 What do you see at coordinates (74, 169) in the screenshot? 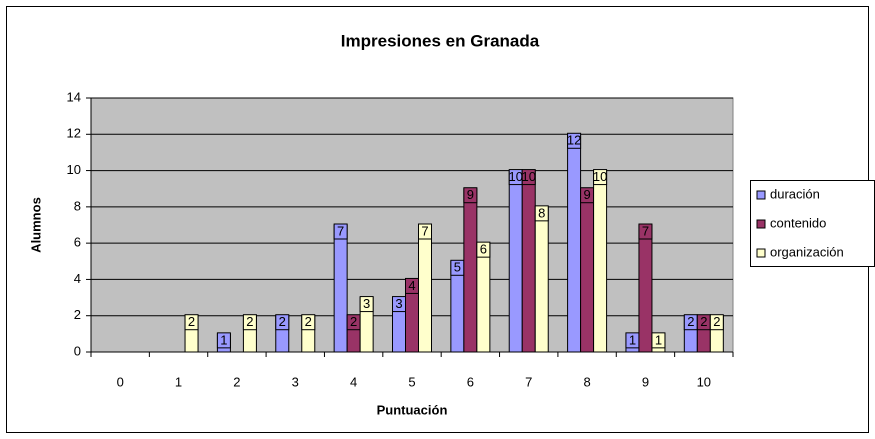
I see `y-tick-label: 10` at bounding box center [74, 169].